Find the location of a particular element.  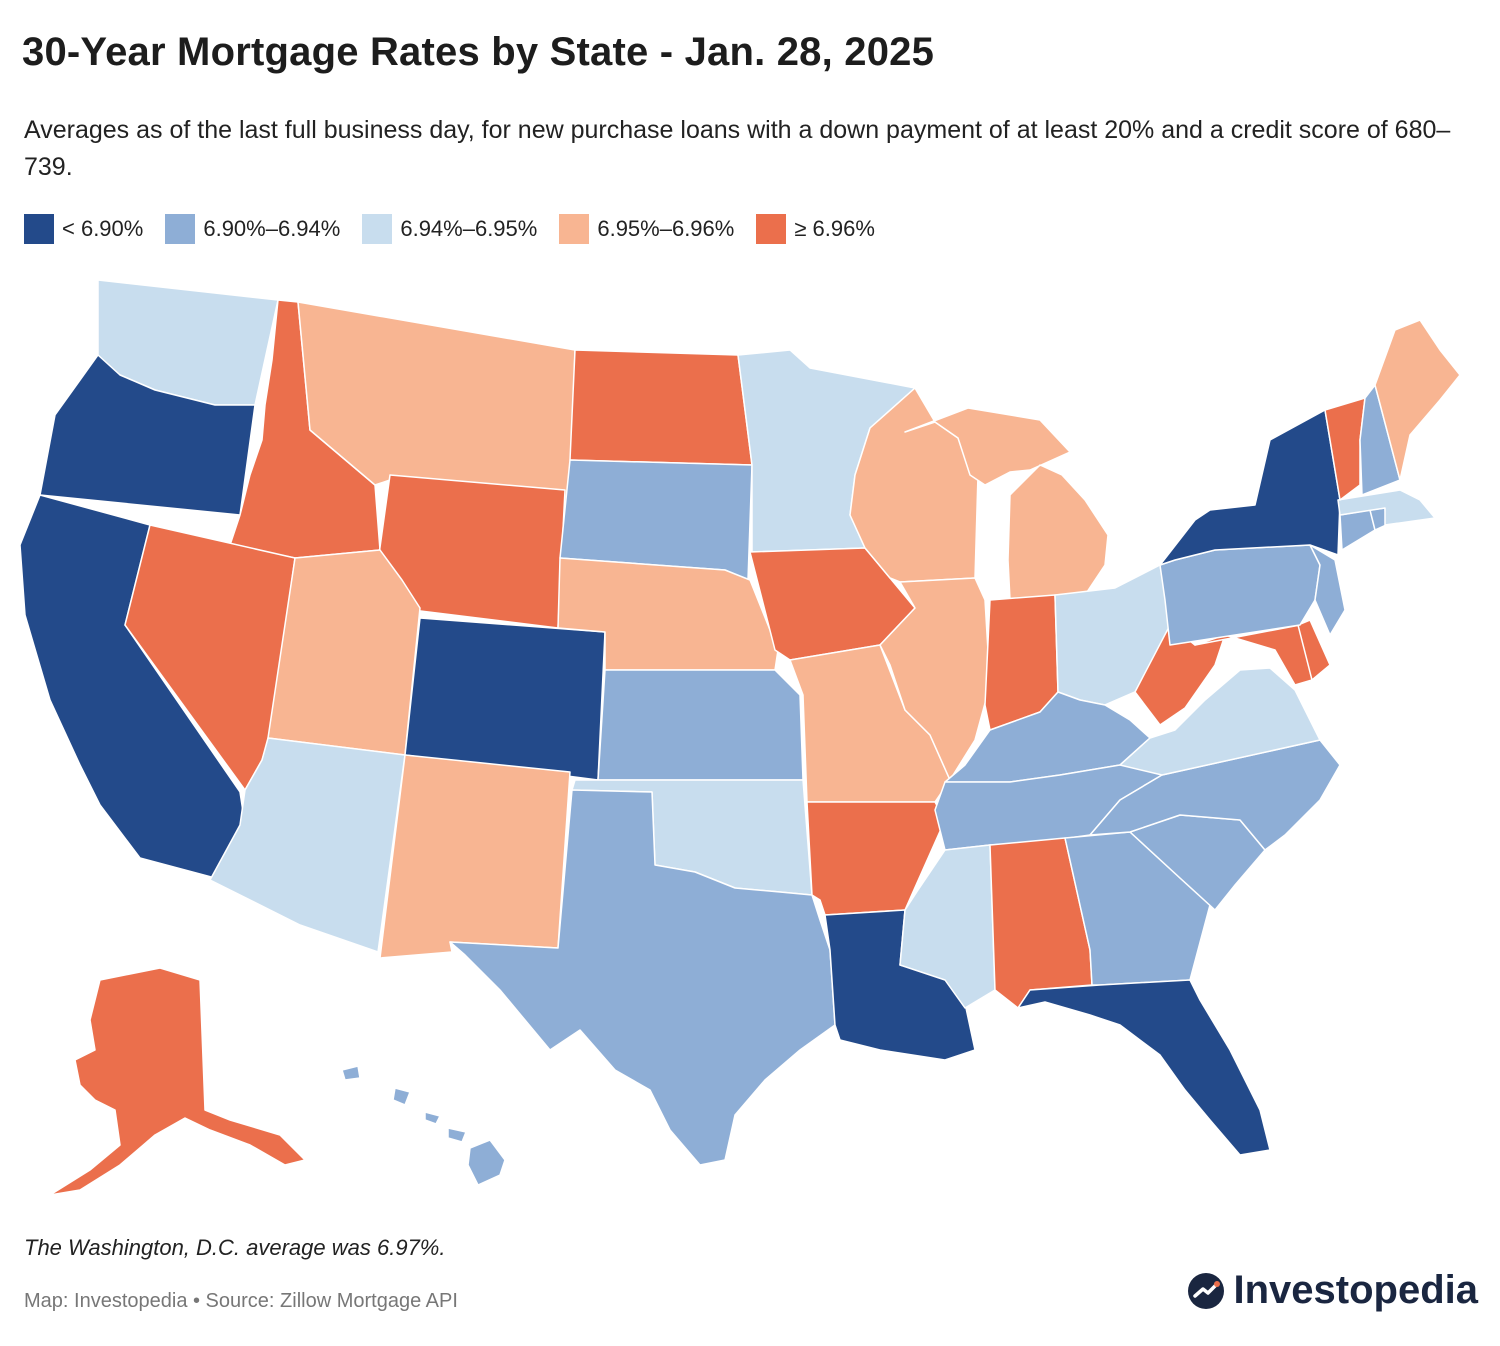

legend-item: 6.95%–6.96% is located at coordinates (646, 229).